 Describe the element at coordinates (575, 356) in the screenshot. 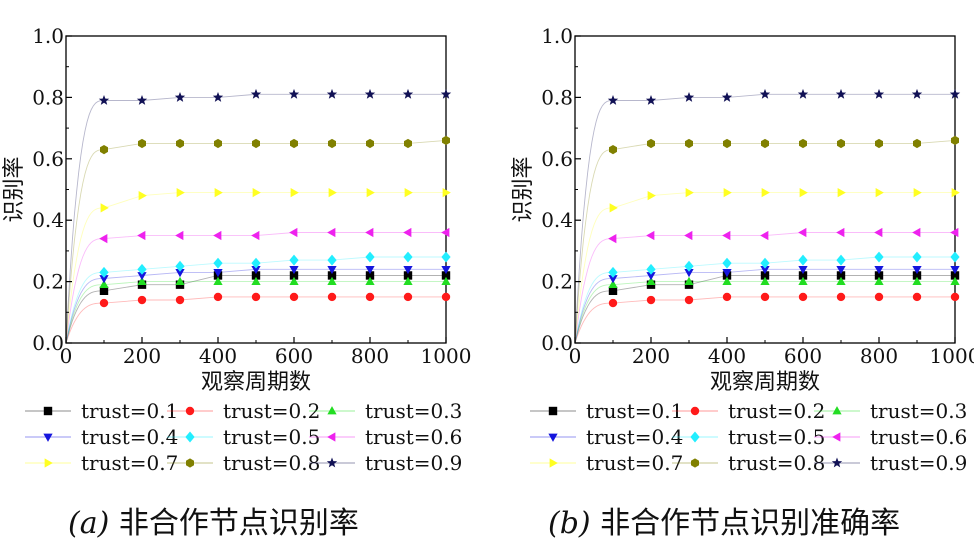

I see `x-tick-label: 0` at that location.